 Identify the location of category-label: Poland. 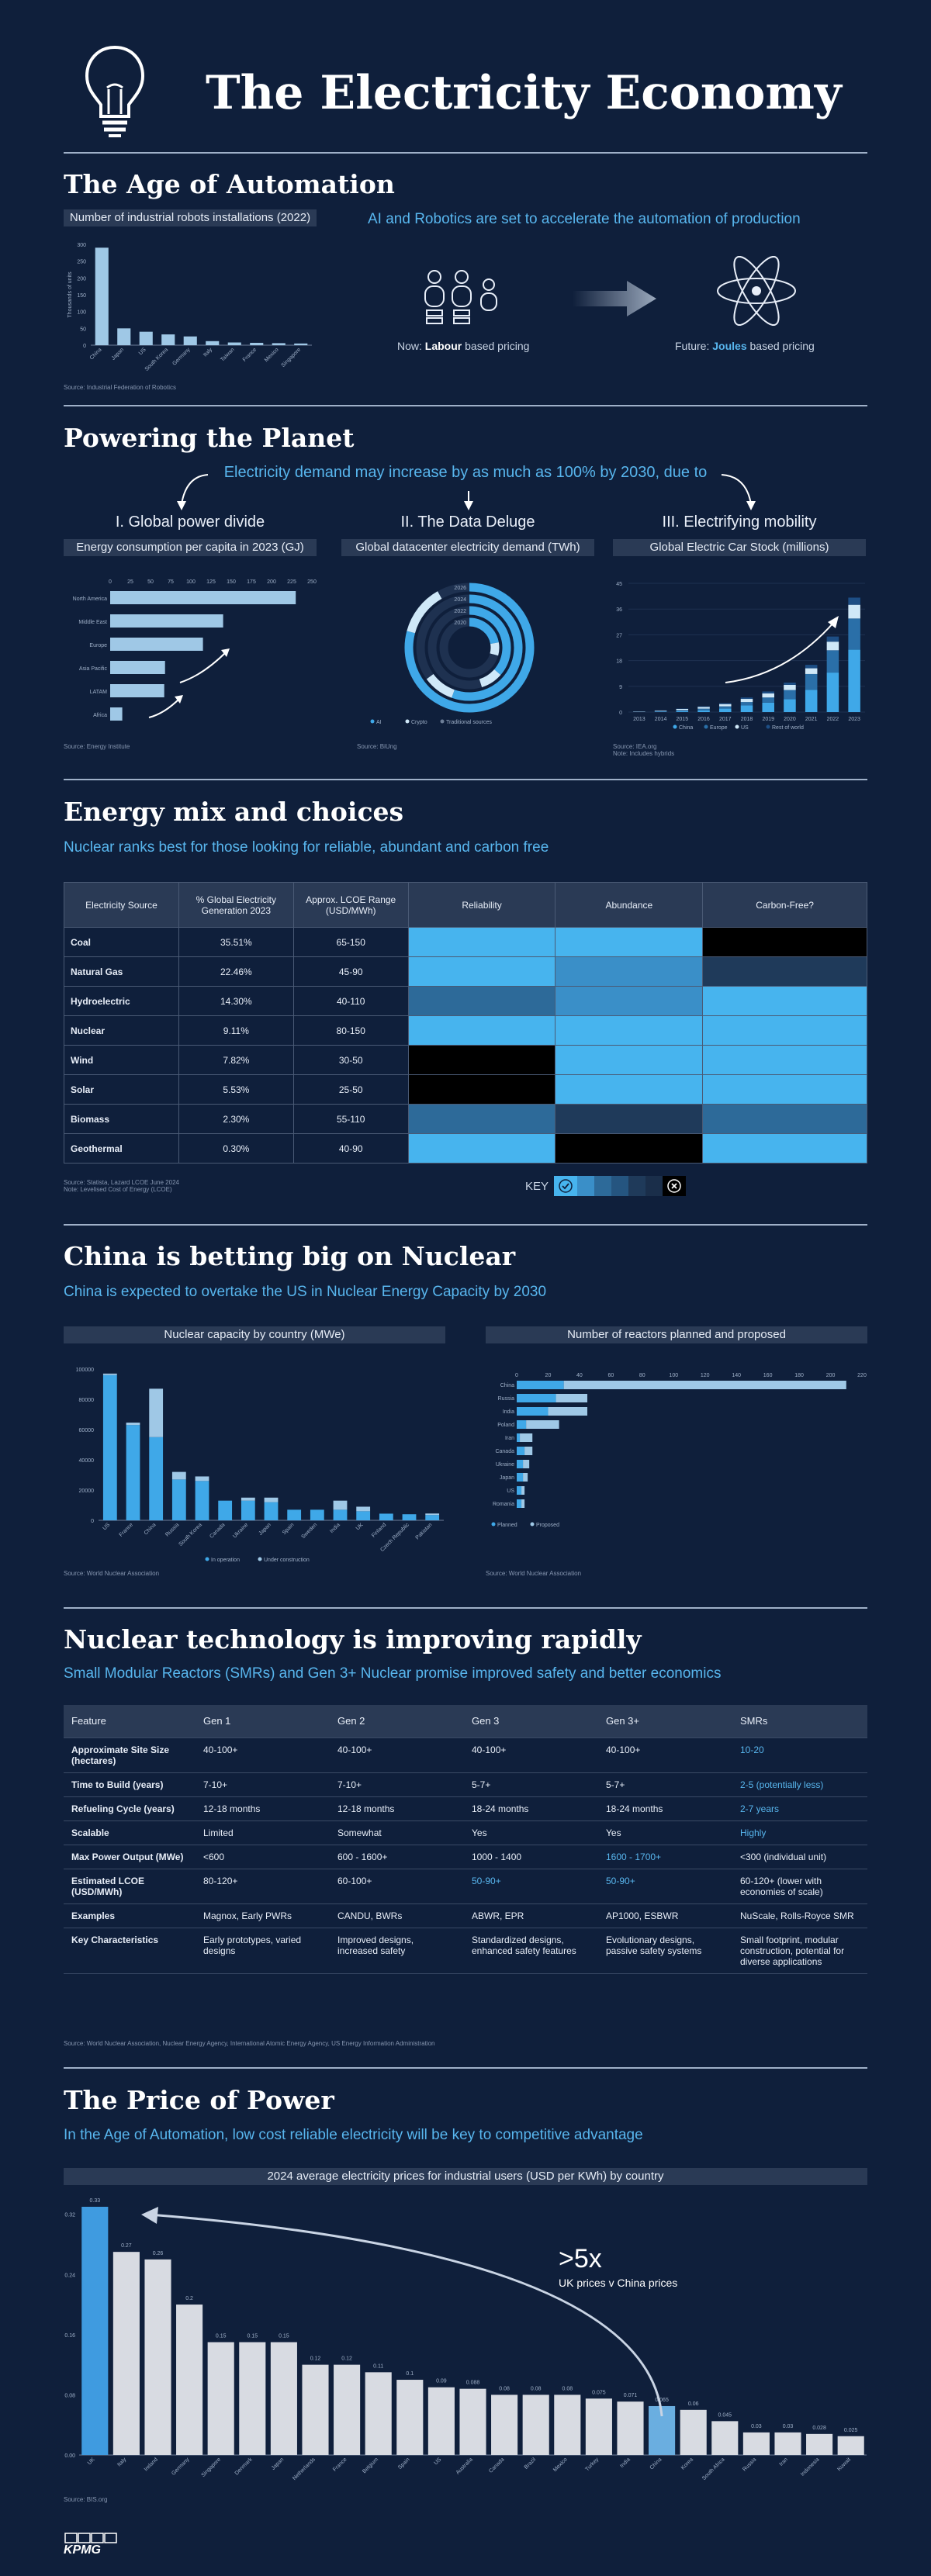
(506, 1425).